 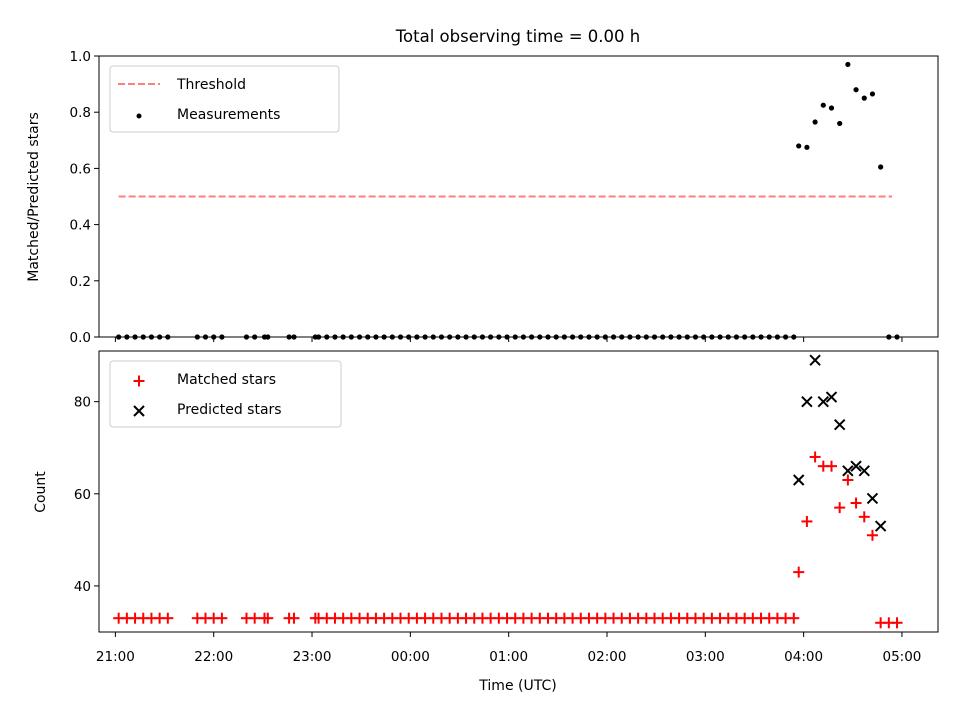 I want to click on legend-matched-label: Matched stars, so click(x=226, y=380).